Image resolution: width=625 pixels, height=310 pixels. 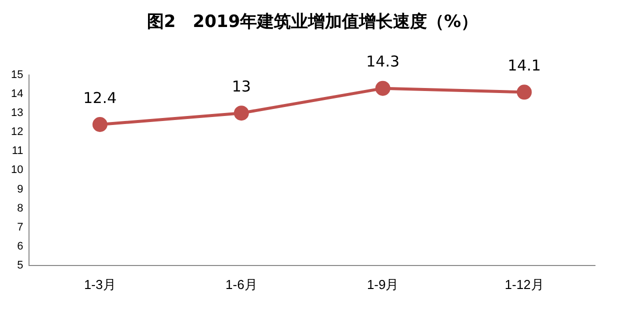 What do you see at coordinates (524, 284) in the screenshot?
I see `x-tick-label: 1-12月` at bounding box center [524, 284].